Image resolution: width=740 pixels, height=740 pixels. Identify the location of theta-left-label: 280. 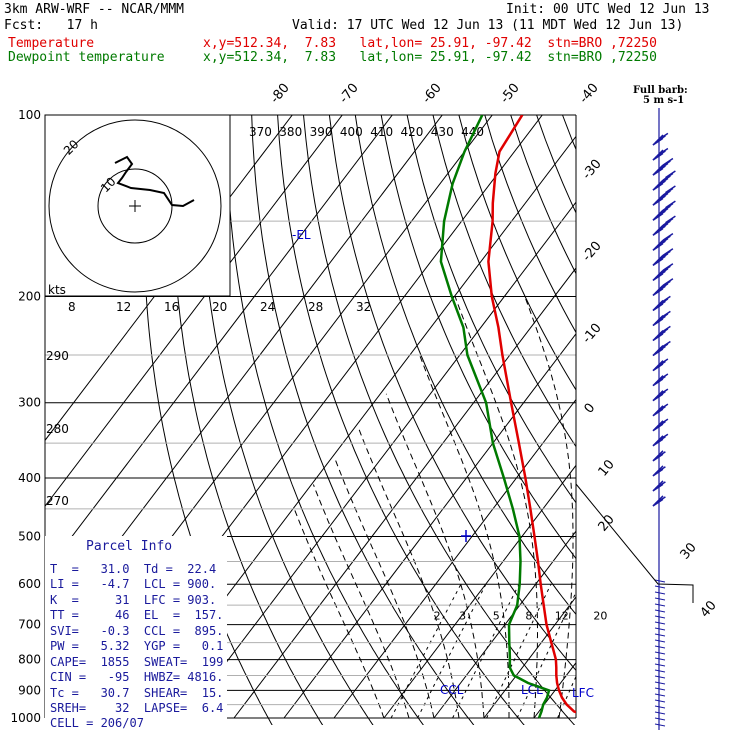
(57, 429).